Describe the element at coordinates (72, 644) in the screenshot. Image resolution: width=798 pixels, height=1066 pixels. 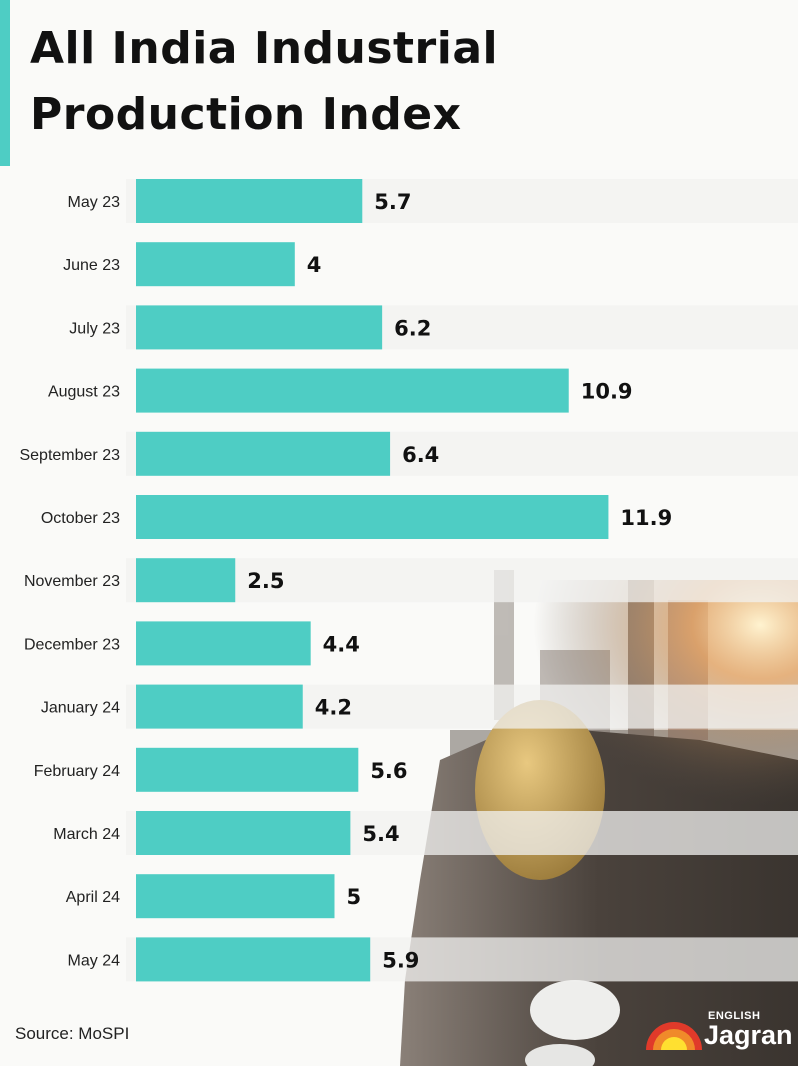
I see `category-label: December 23` at that location.